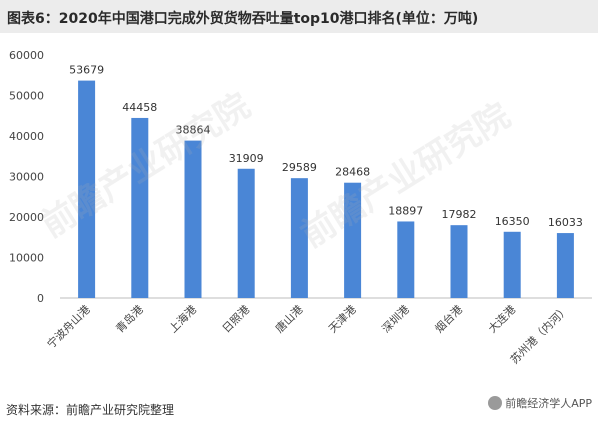 This screenshot has width=598, height=428. Describe the element at coordinates (299, 167) in the screenshot. I see `data-label: 29589` at that location.